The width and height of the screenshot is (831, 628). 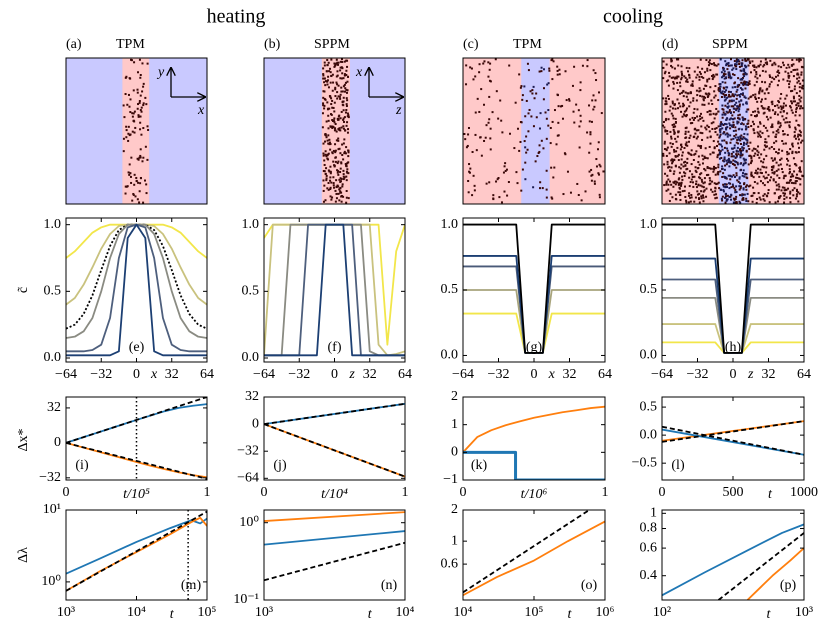 What do you see at coordinates (733, 555) in the screenshot?
I see `frame` at bounding box center [733, 555].